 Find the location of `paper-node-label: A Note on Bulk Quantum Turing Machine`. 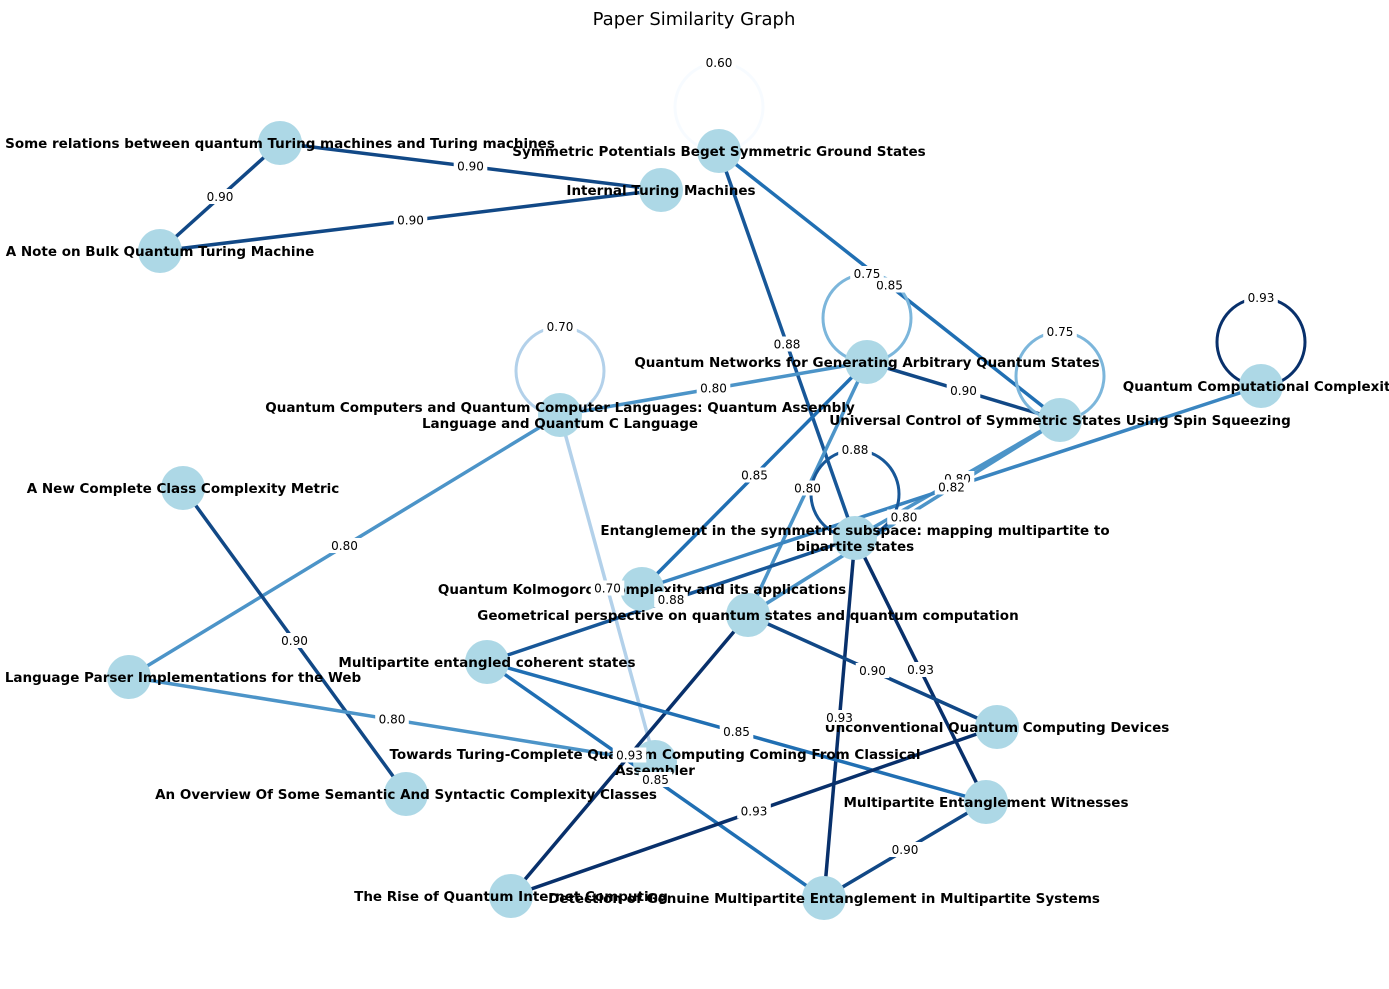

paper-node-label: A Note on Bulk Quantum Turing Machine is located at coordinates (160, 252).